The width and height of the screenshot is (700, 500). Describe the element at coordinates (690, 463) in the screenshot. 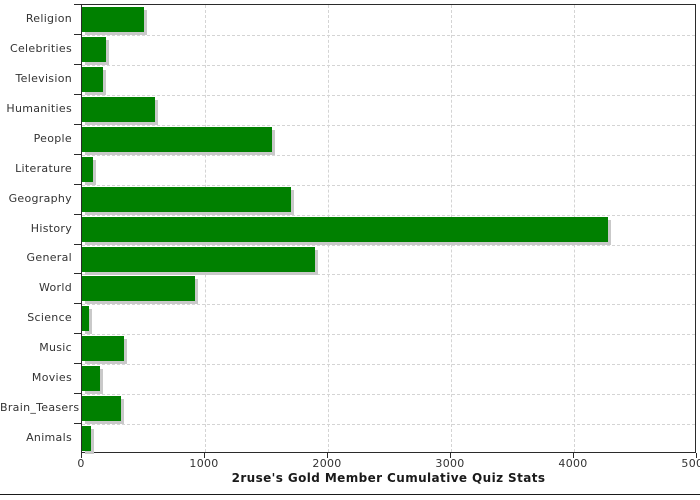

I see `x-tick-label: 5000` at that location.